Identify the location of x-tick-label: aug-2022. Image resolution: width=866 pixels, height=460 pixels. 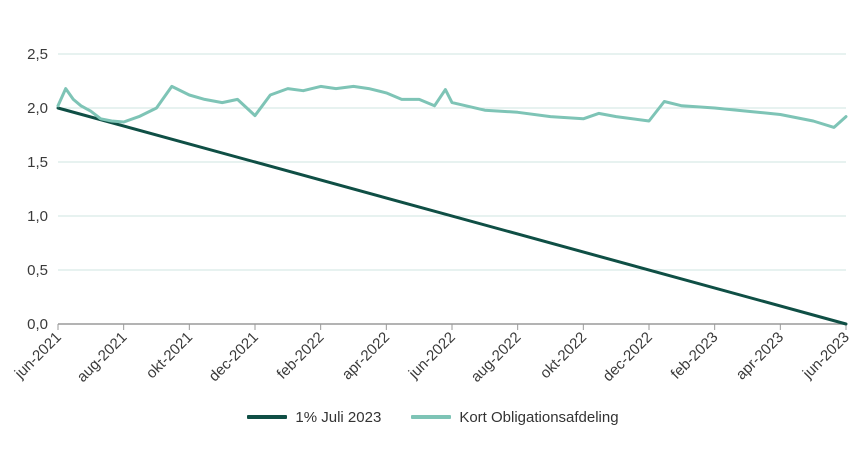
(496, 357).